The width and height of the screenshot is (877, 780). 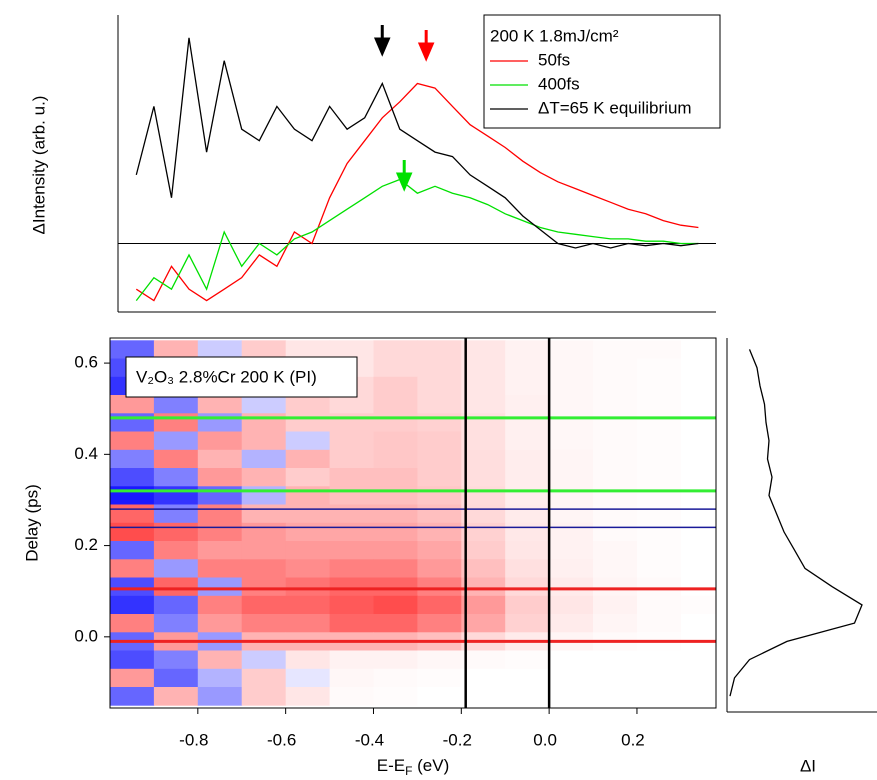 What do you see at coordinates (559, 83) in the screenshot?
I see `legend-label: 400fs` at bounding box center [559, 83].